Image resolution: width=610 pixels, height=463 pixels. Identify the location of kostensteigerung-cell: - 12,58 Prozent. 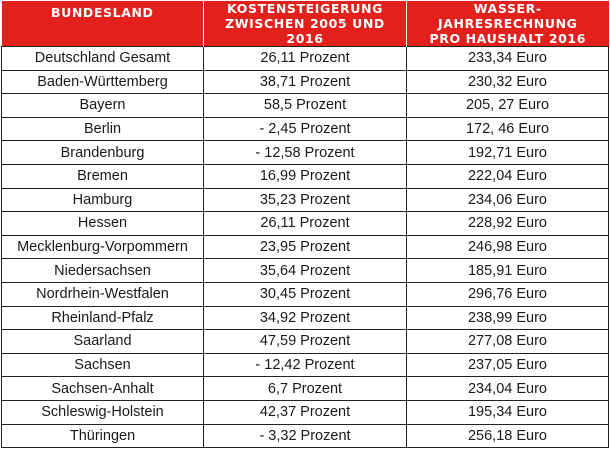
(305, 152).